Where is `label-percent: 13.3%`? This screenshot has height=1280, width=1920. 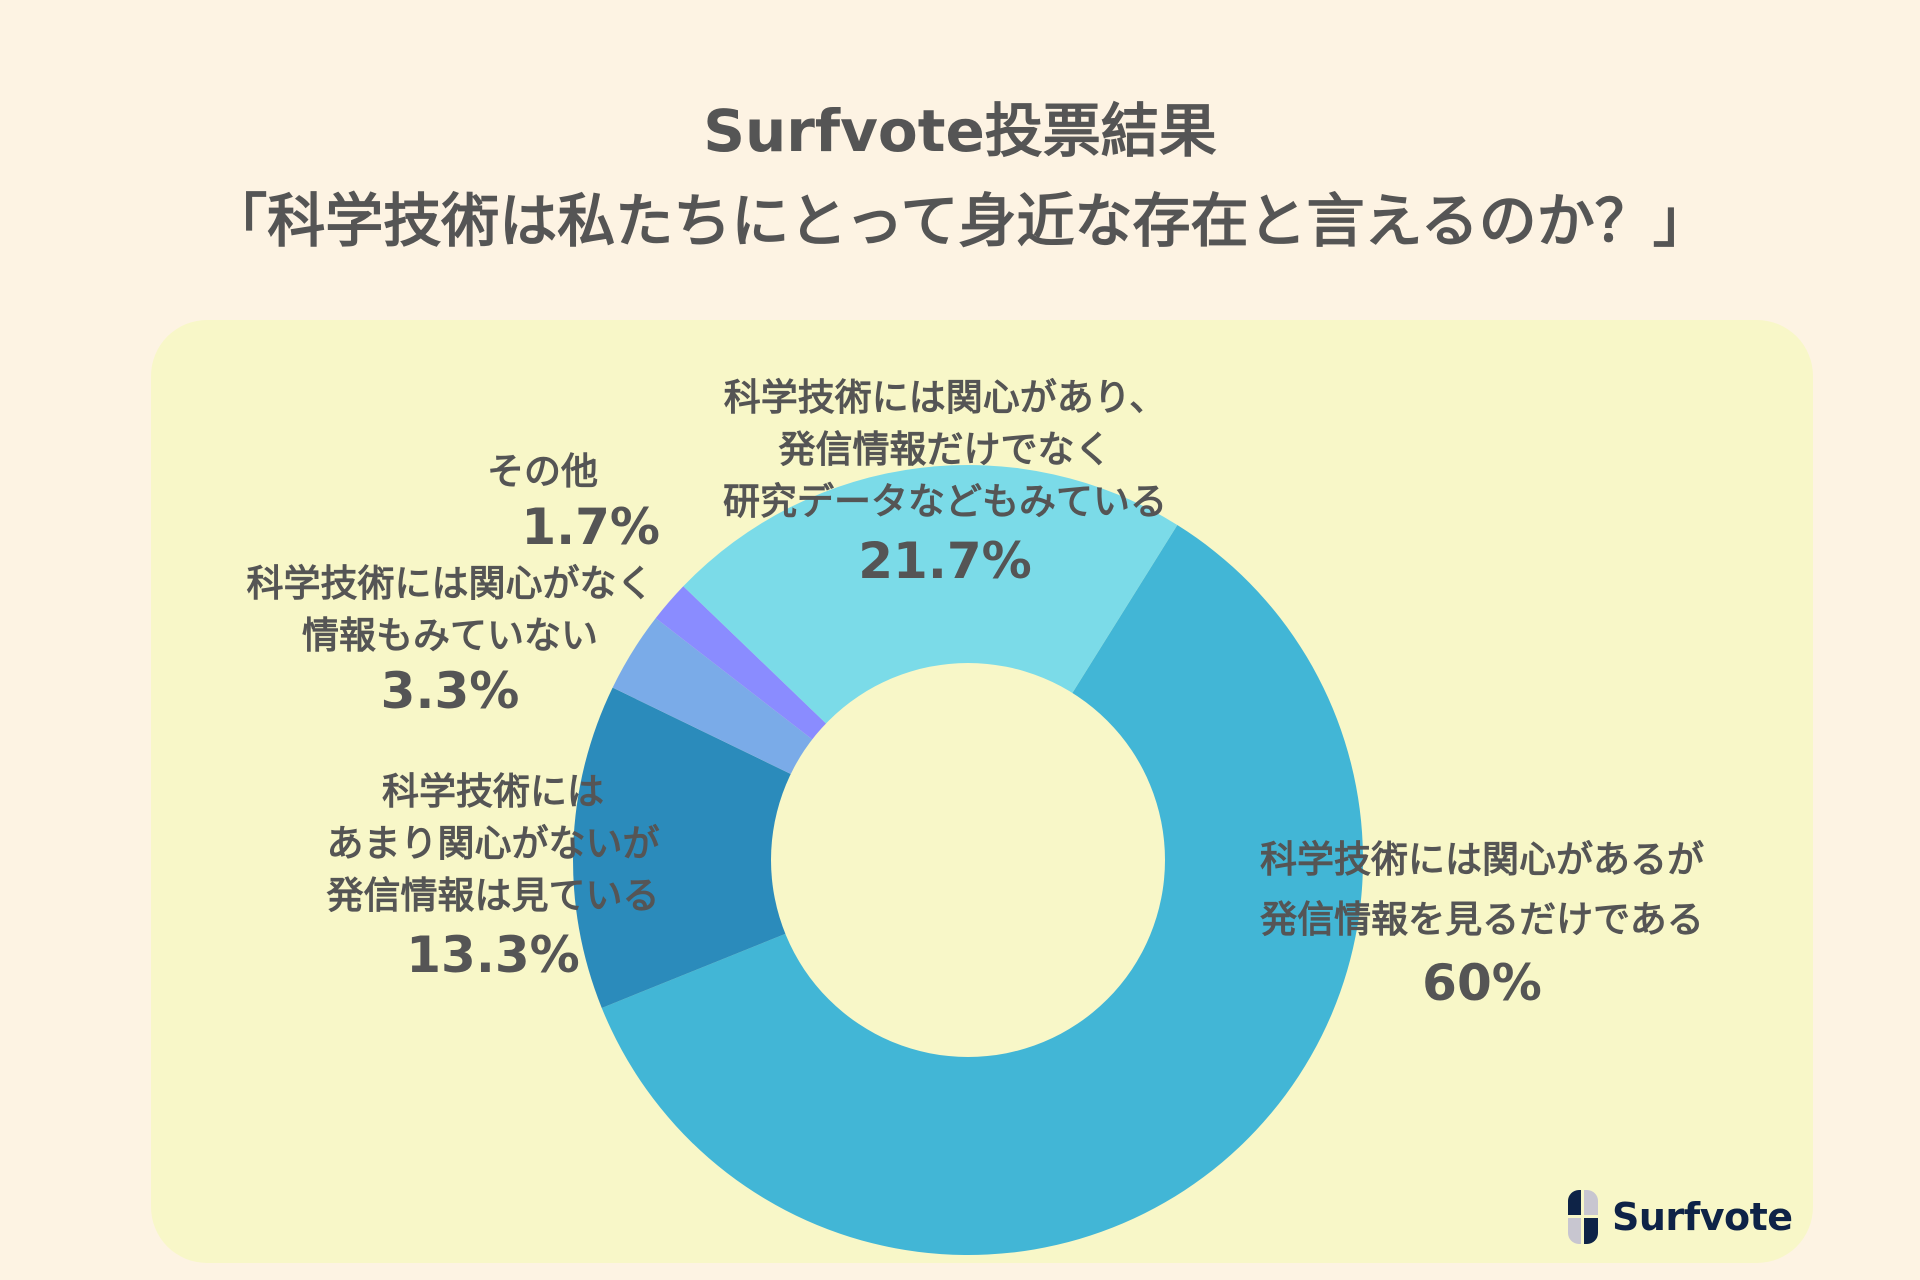 label-percent: 13.3% is located at coordinates (493, 955).